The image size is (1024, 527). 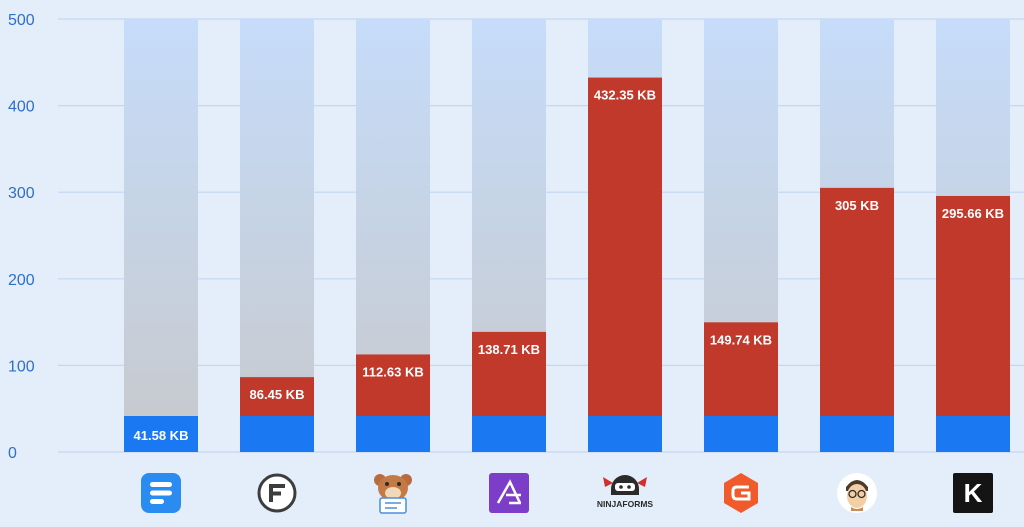 I want to click on bar-6-value-label: 149.74 KB, so click(x=741, y=339).